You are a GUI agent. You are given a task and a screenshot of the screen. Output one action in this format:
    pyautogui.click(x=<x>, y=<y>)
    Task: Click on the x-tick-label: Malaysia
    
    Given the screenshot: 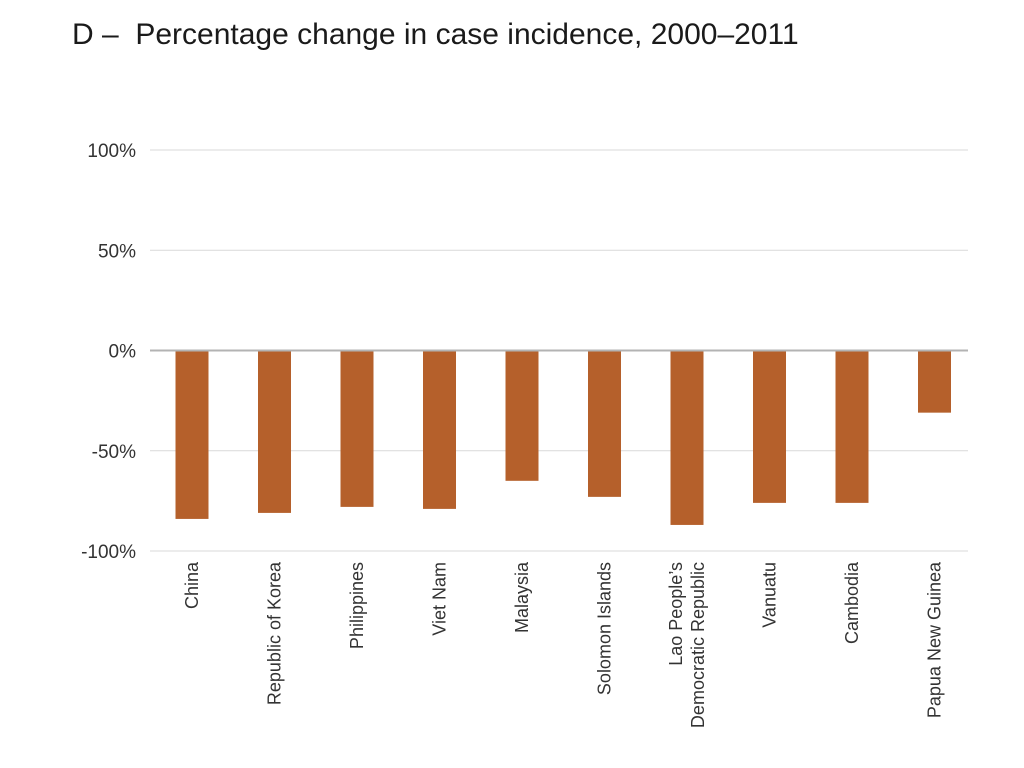 What is the action you would take?
    pyautogui.click(x=522, y=597)
    